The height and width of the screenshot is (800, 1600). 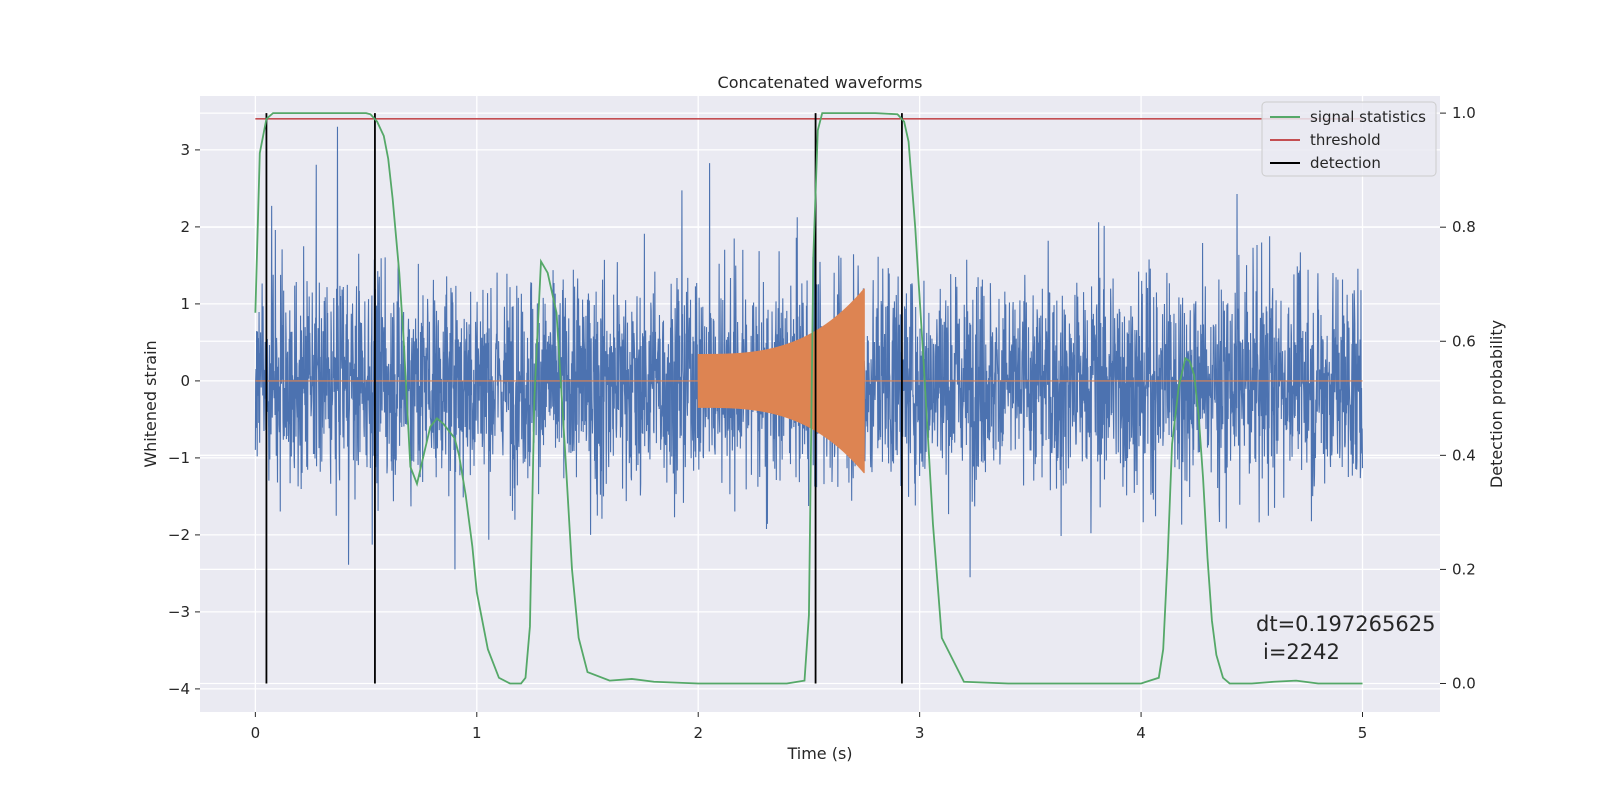 I want to click on y-right-tick-label: 0.8, so click(x=1464, y=227).